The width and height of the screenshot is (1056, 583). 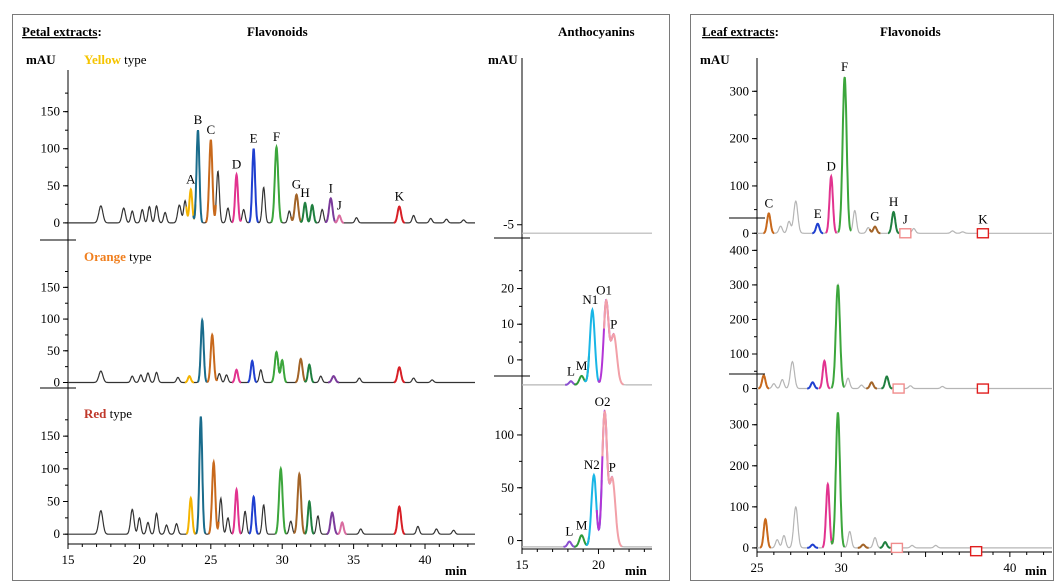 I want to click on x-tick-label: 20, so click(x=598, y=564).